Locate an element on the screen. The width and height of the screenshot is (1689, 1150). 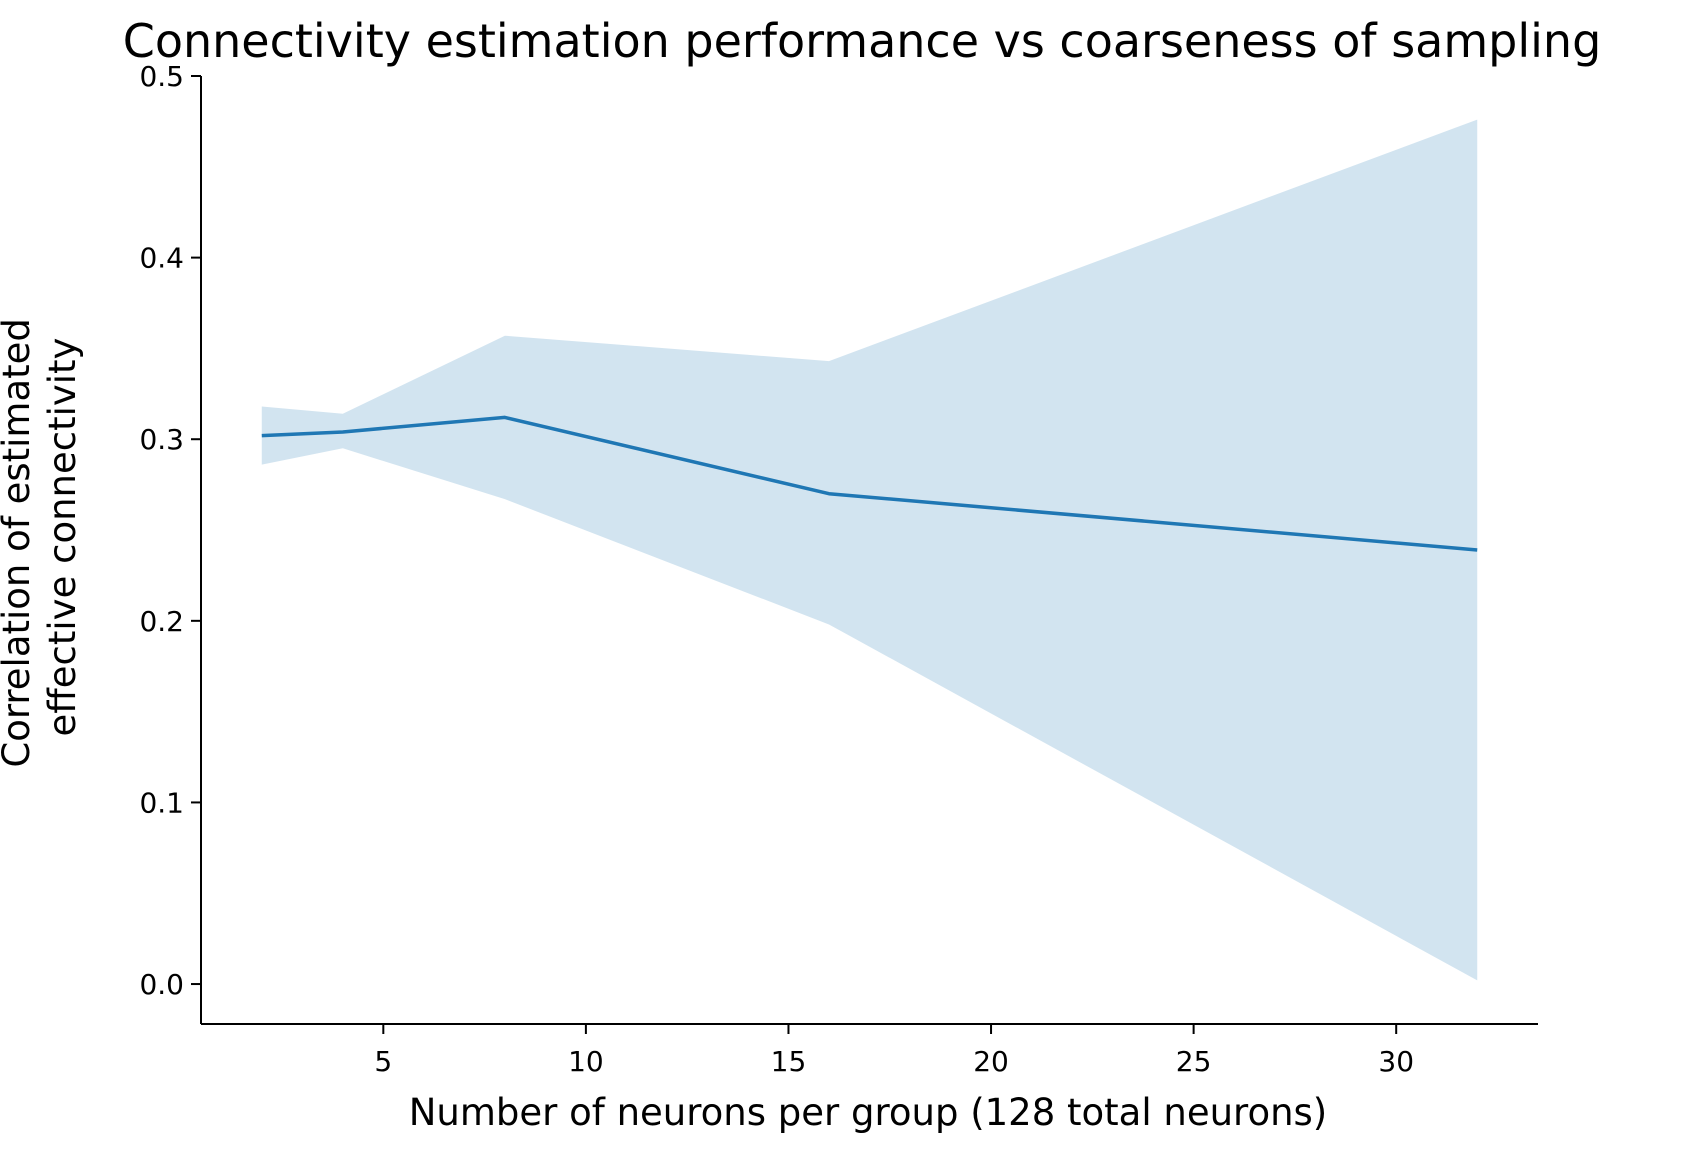
y-axis-label-line-1: Correlation of estimated is located at coordinates (19, 543).